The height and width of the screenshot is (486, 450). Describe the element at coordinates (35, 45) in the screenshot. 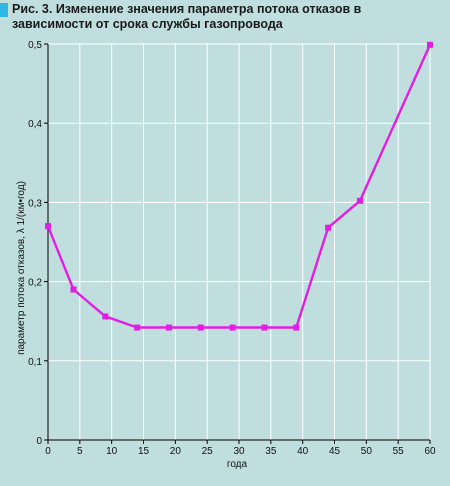

I see `y-tick-label: 0,5` at that location.